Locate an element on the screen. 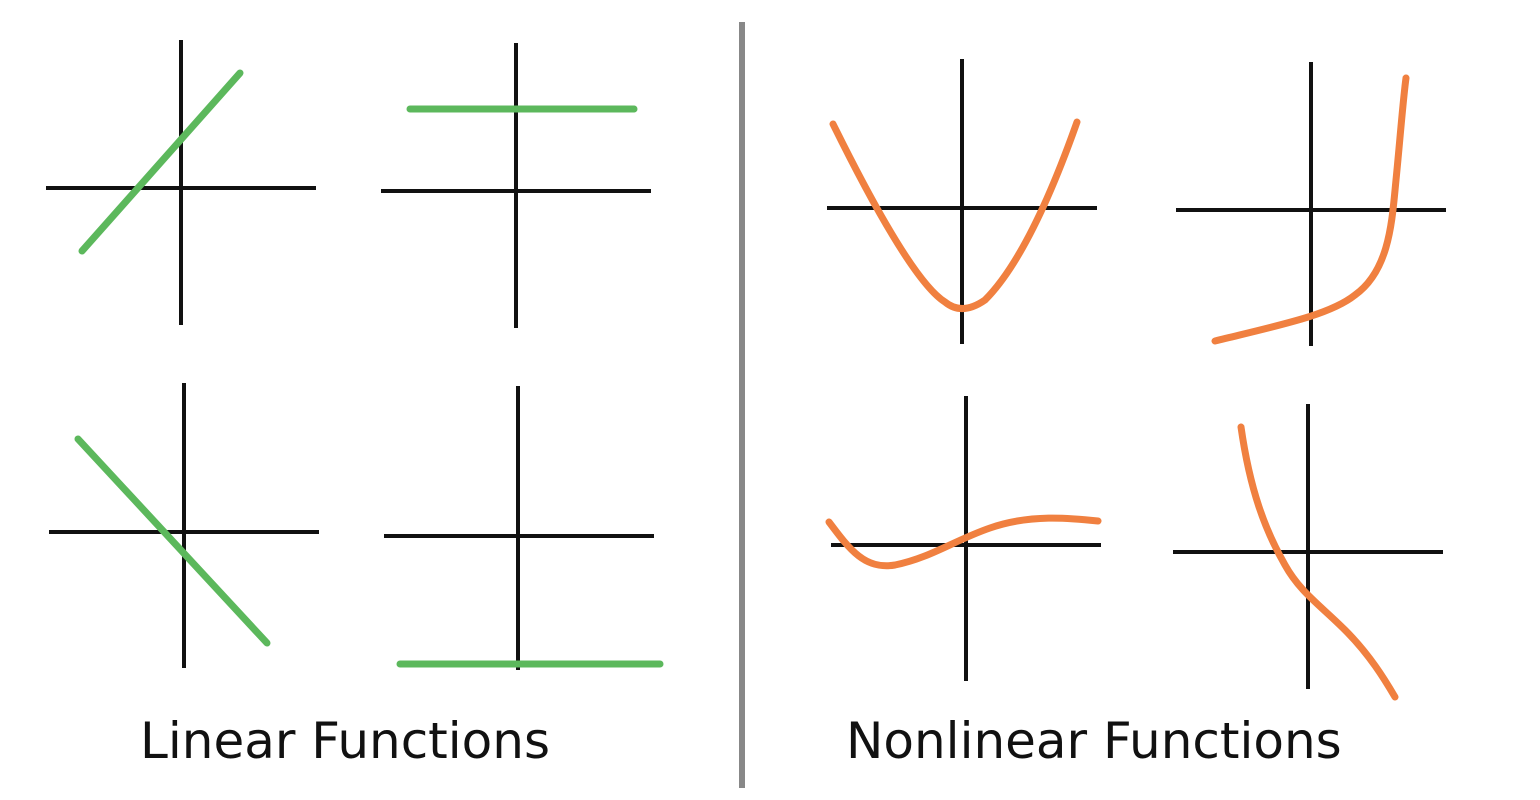  linear-graph-constant-negative is located at coordinates (524, 528).